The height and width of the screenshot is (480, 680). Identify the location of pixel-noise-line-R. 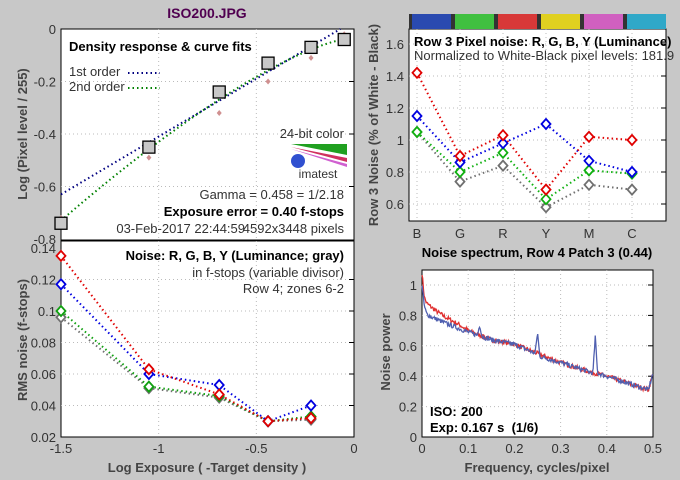
(524, 132).